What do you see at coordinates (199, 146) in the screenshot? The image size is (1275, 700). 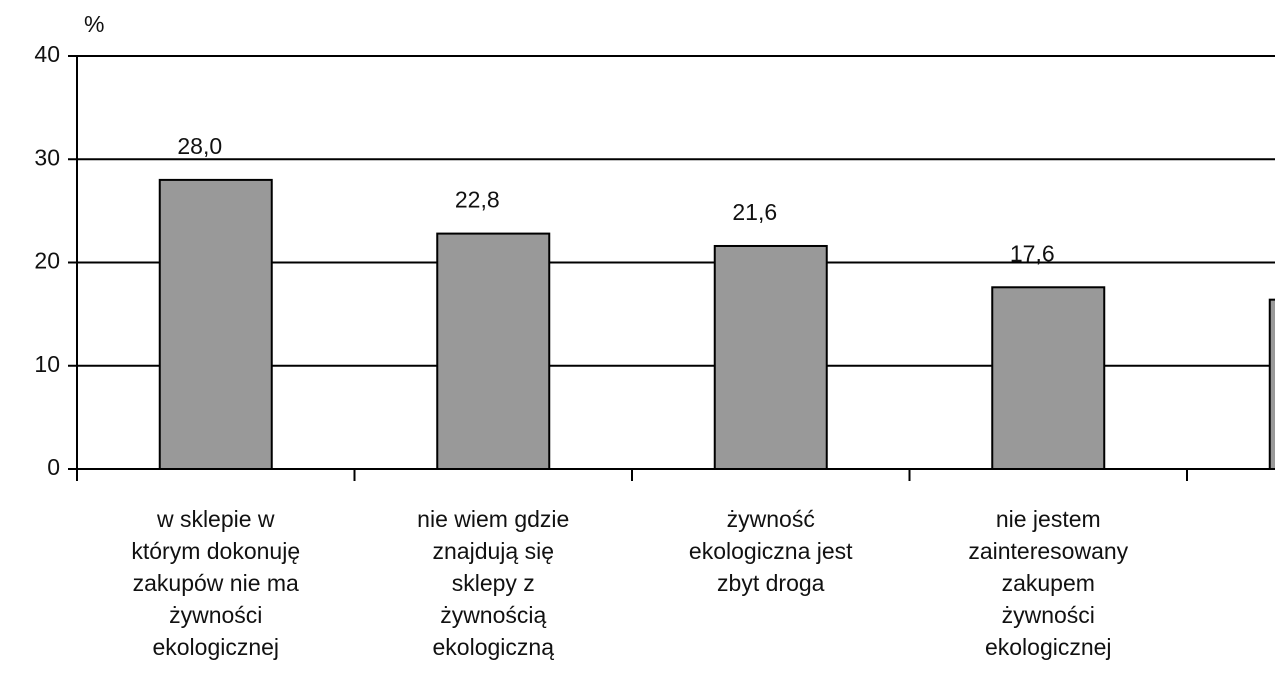 I see `value-label: 28,0` at bounding box center [199, 146].